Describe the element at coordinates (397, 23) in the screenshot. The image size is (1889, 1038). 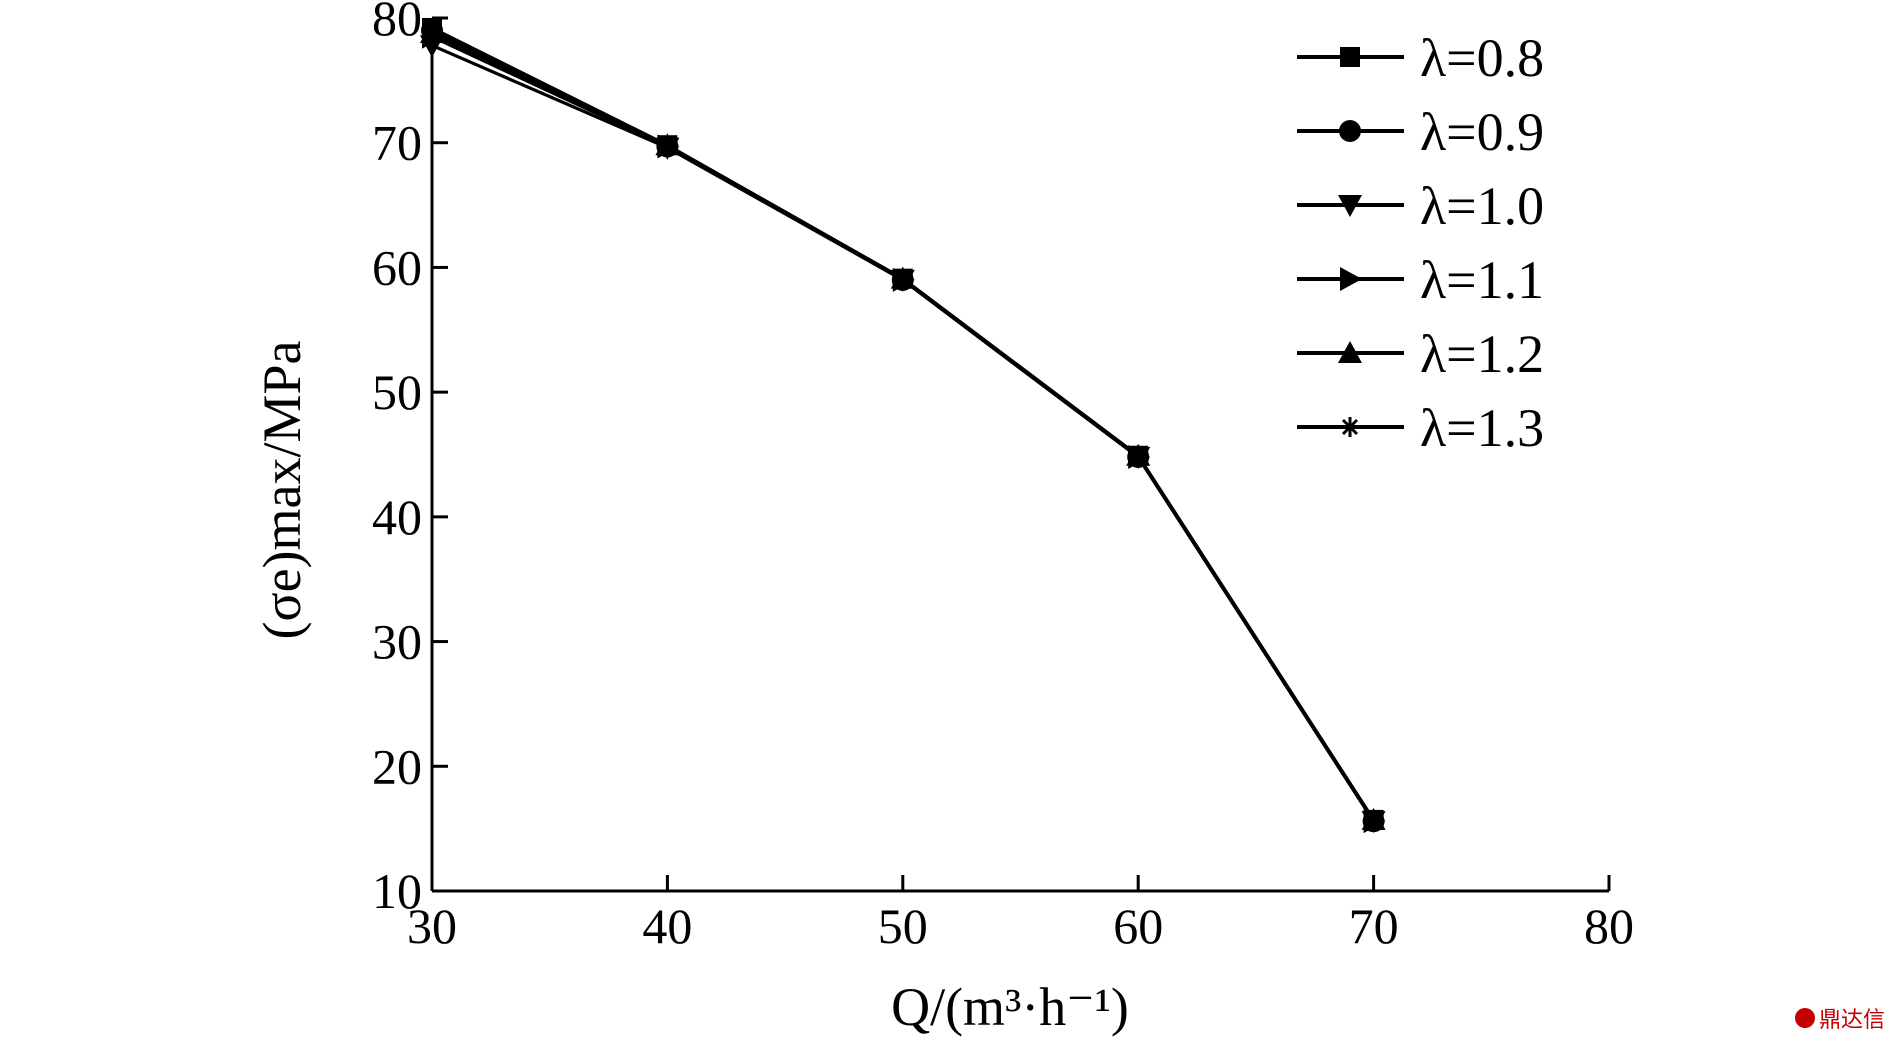
I see `y-tick-label: 80` at that location.